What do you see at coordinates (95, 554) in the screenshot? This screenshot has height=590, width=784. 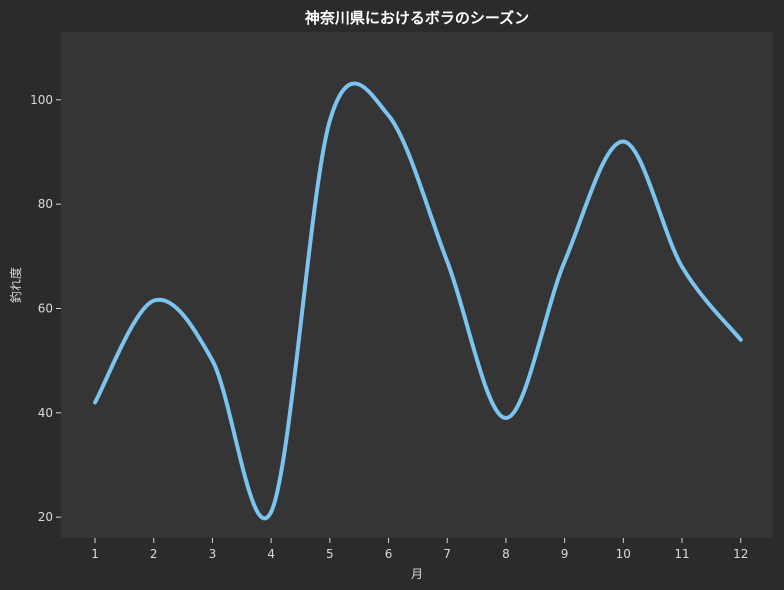 I see `x-tick-label: 1` at bounding box center [95, 554].